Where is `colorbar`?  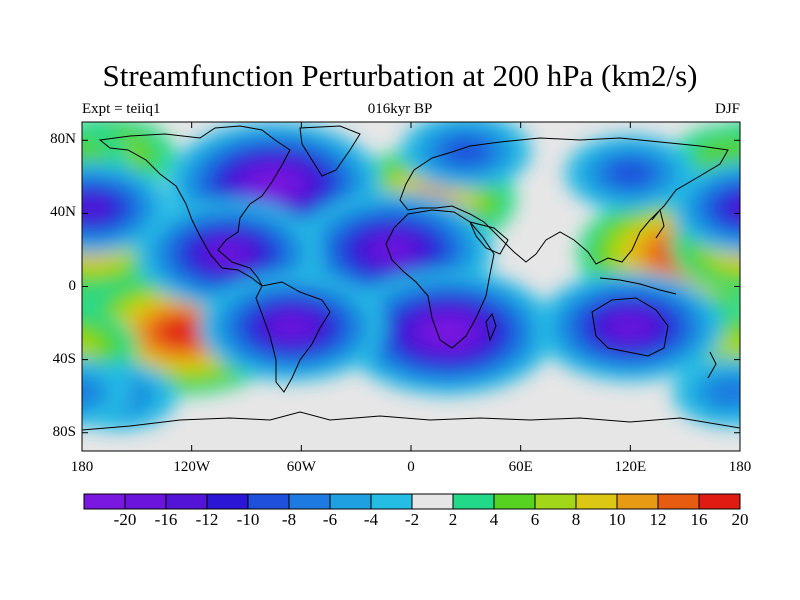
colorbar is located at coordinates (412, 501).